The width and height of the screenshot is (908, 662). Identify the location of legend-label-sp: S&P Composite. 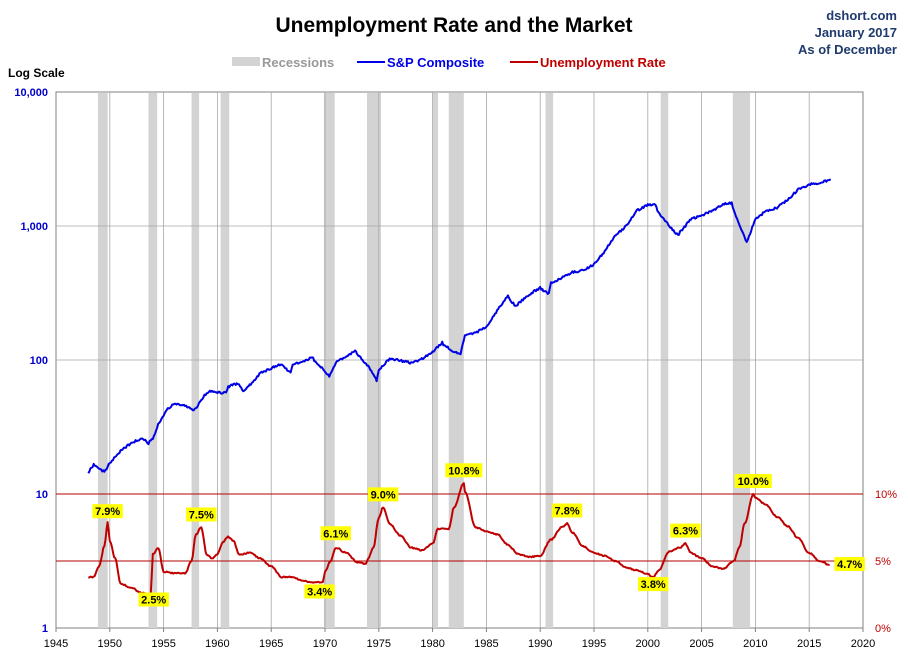
(435, 62).